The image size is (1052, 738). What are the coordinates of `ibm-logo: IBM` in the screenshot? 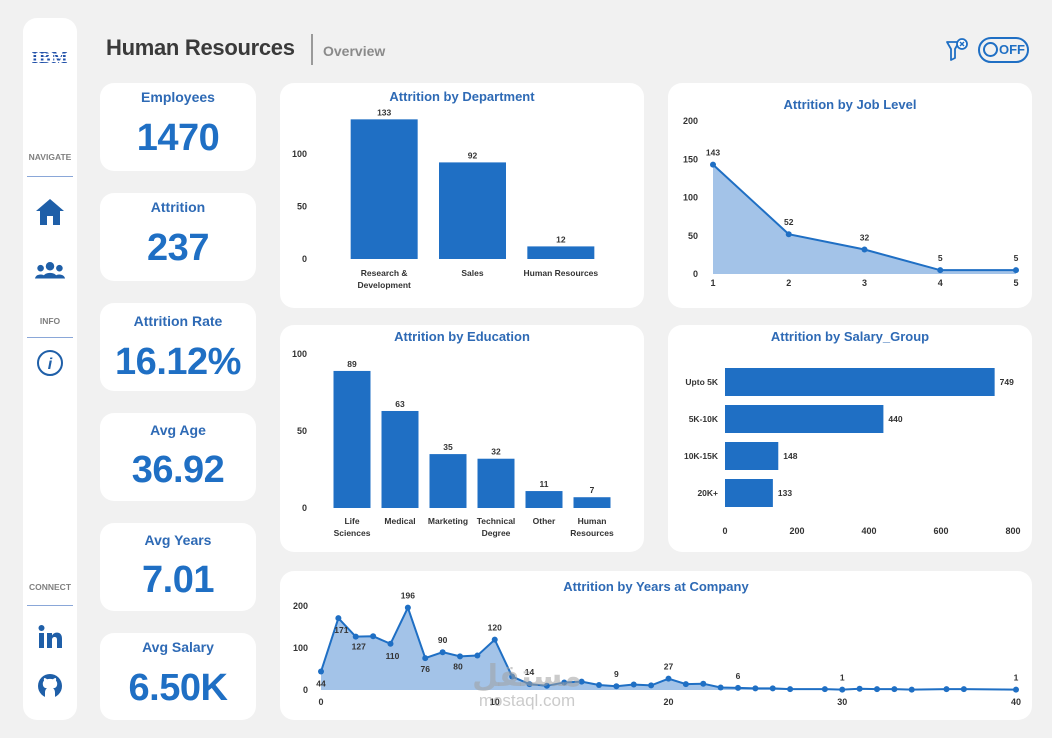 It's located at (50, 57).